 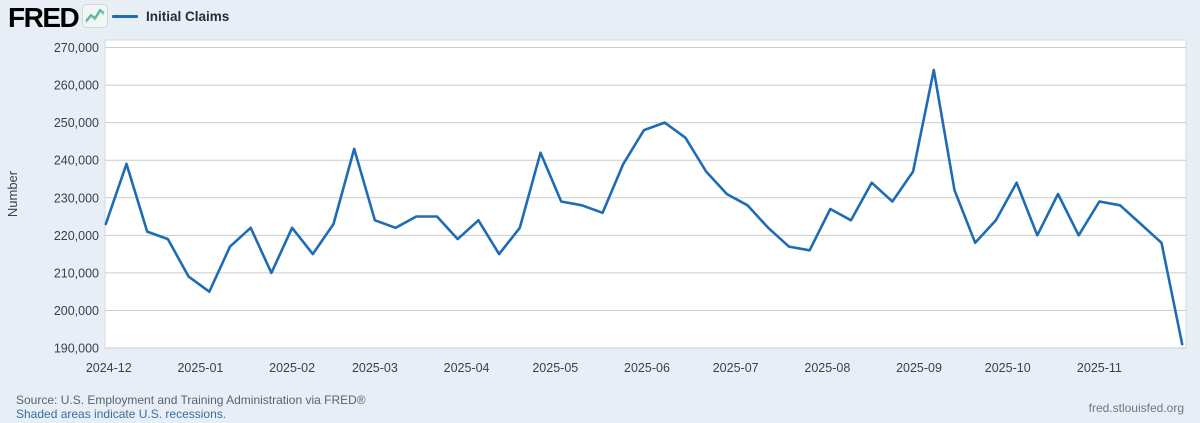 I want to click on y-tick-label: 220,000, so click(x=76, y=236).